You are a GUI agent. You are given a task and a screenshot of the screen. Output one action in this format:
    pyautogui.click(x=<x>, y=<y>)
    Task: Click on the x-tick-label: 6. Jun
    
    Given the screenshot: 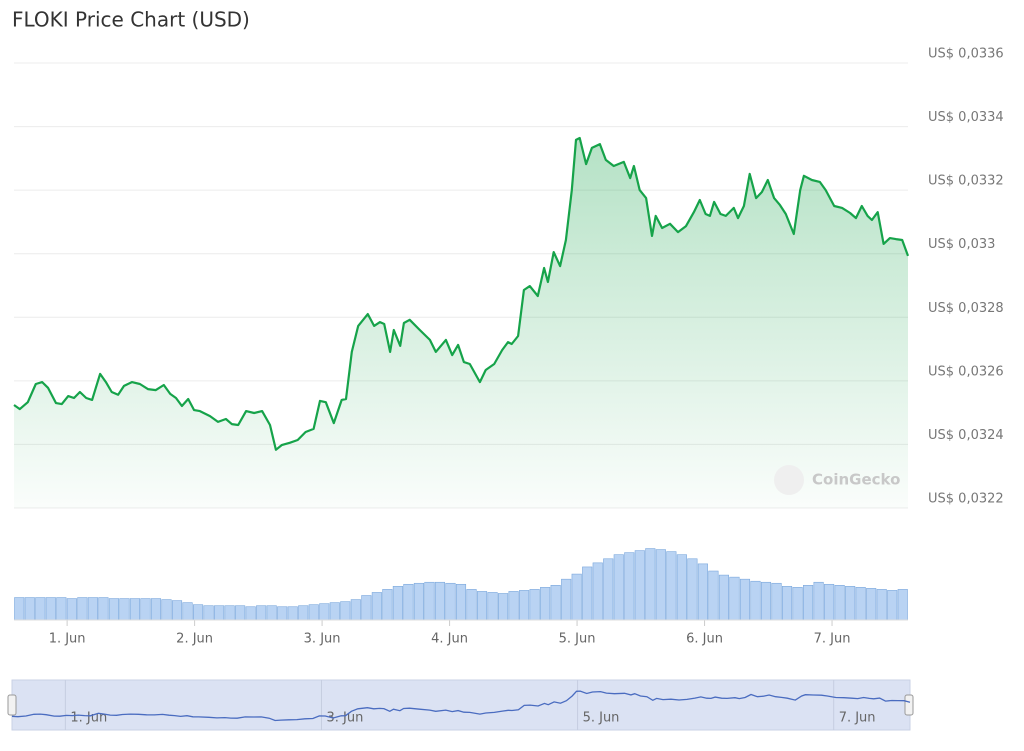 What is the action you would take?
    pyautogui.click(x=704, y=639)
    